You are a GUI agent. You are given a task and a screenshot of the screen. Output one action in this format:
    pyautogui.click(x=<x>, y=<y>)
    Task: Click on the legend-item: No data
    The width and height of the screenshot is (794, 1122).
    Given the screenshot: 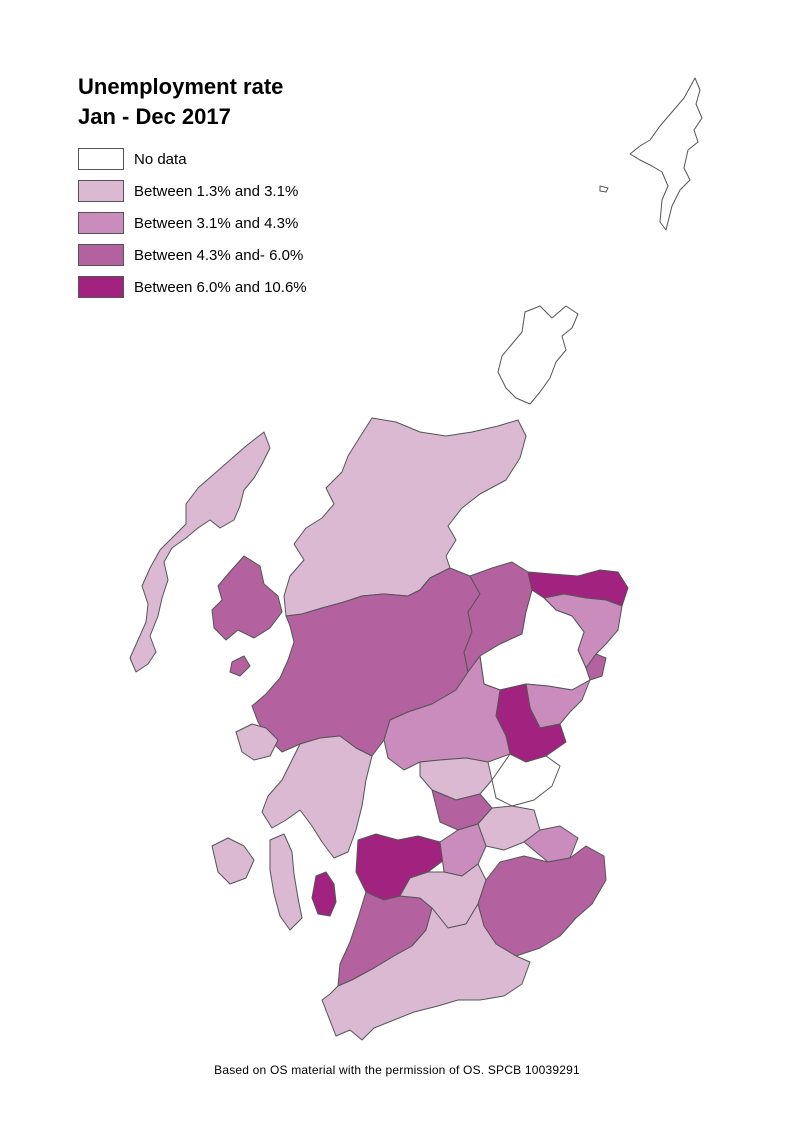 What is the action you would take?
    pyautogui.click(x=192, y=159)
    